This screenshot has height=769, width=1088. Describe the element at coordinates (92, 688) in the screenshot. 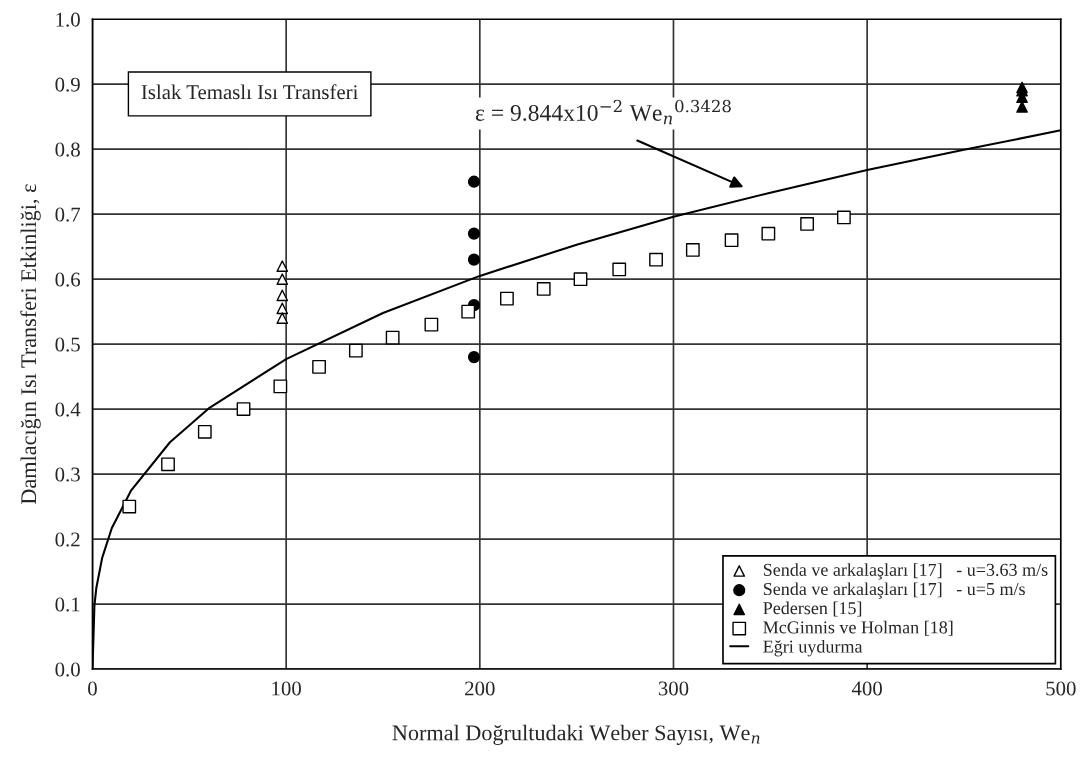

I see `x-tick-label: 0` at that location.